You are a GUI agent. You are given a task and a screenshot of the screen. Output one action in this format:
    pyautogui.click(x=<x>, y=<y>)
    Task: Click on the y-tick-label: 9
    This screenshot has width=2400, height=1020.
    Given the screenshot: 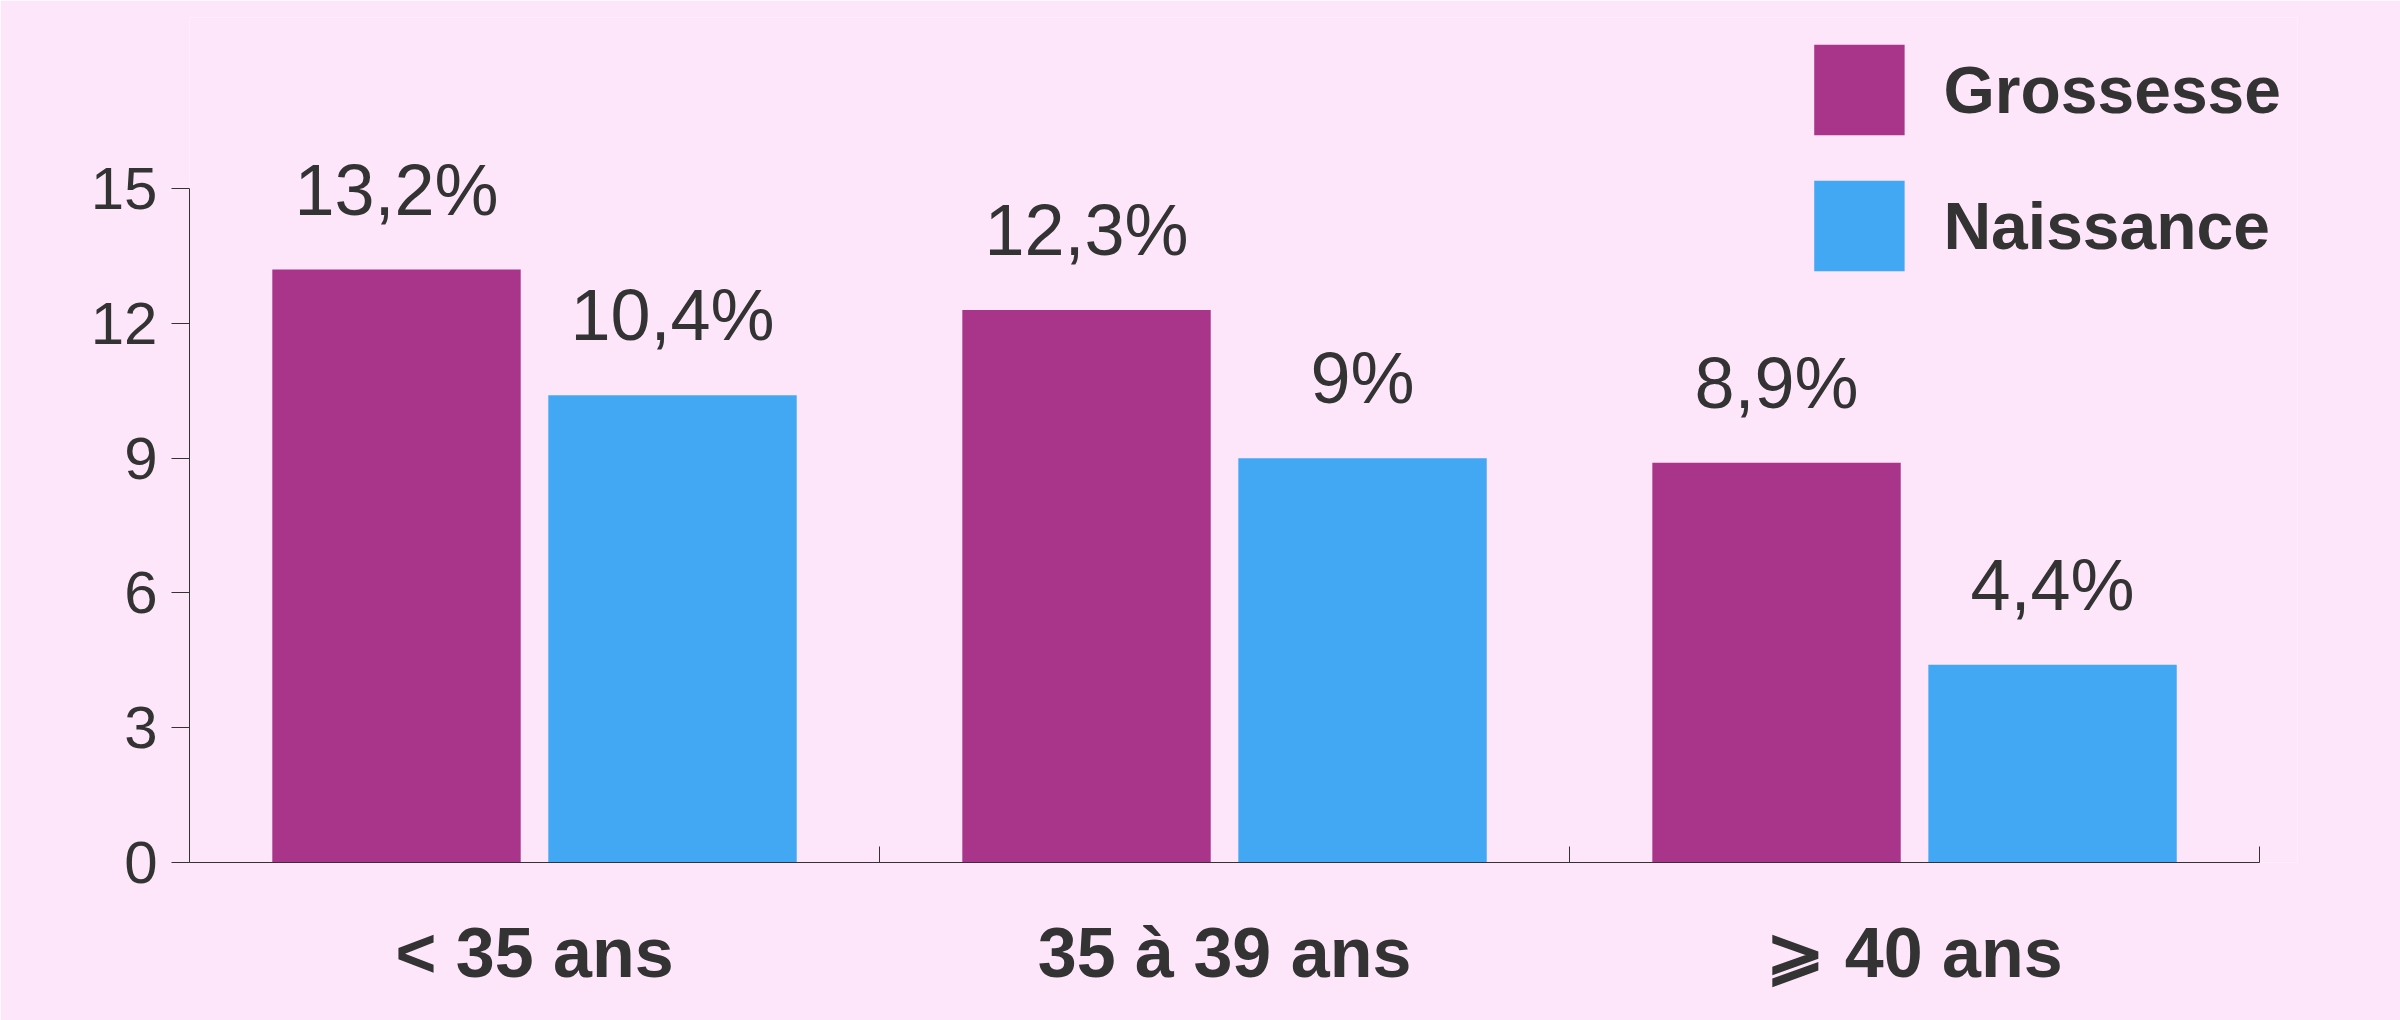 What is the action you would take?
    pyautogui.click(x=141, y=458)
    